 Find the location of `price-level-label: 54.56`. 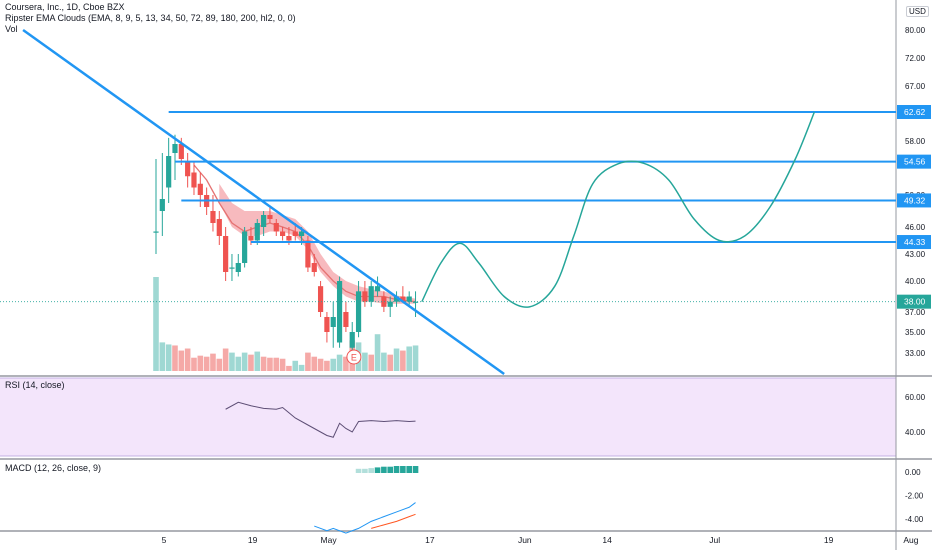

price-level-label: 54.56 is located at coordinates (915, 162).